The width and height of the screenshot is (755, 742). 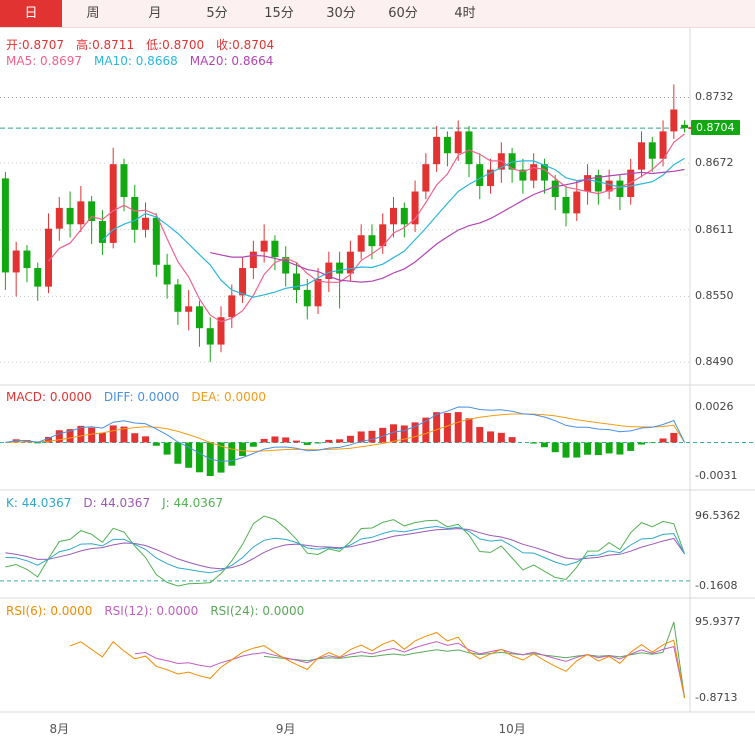 I want to click on macd-legend: MACD: 0.0000 DIFF: 0.0000 DEA: 0.0000, so click(x=142, y=397).